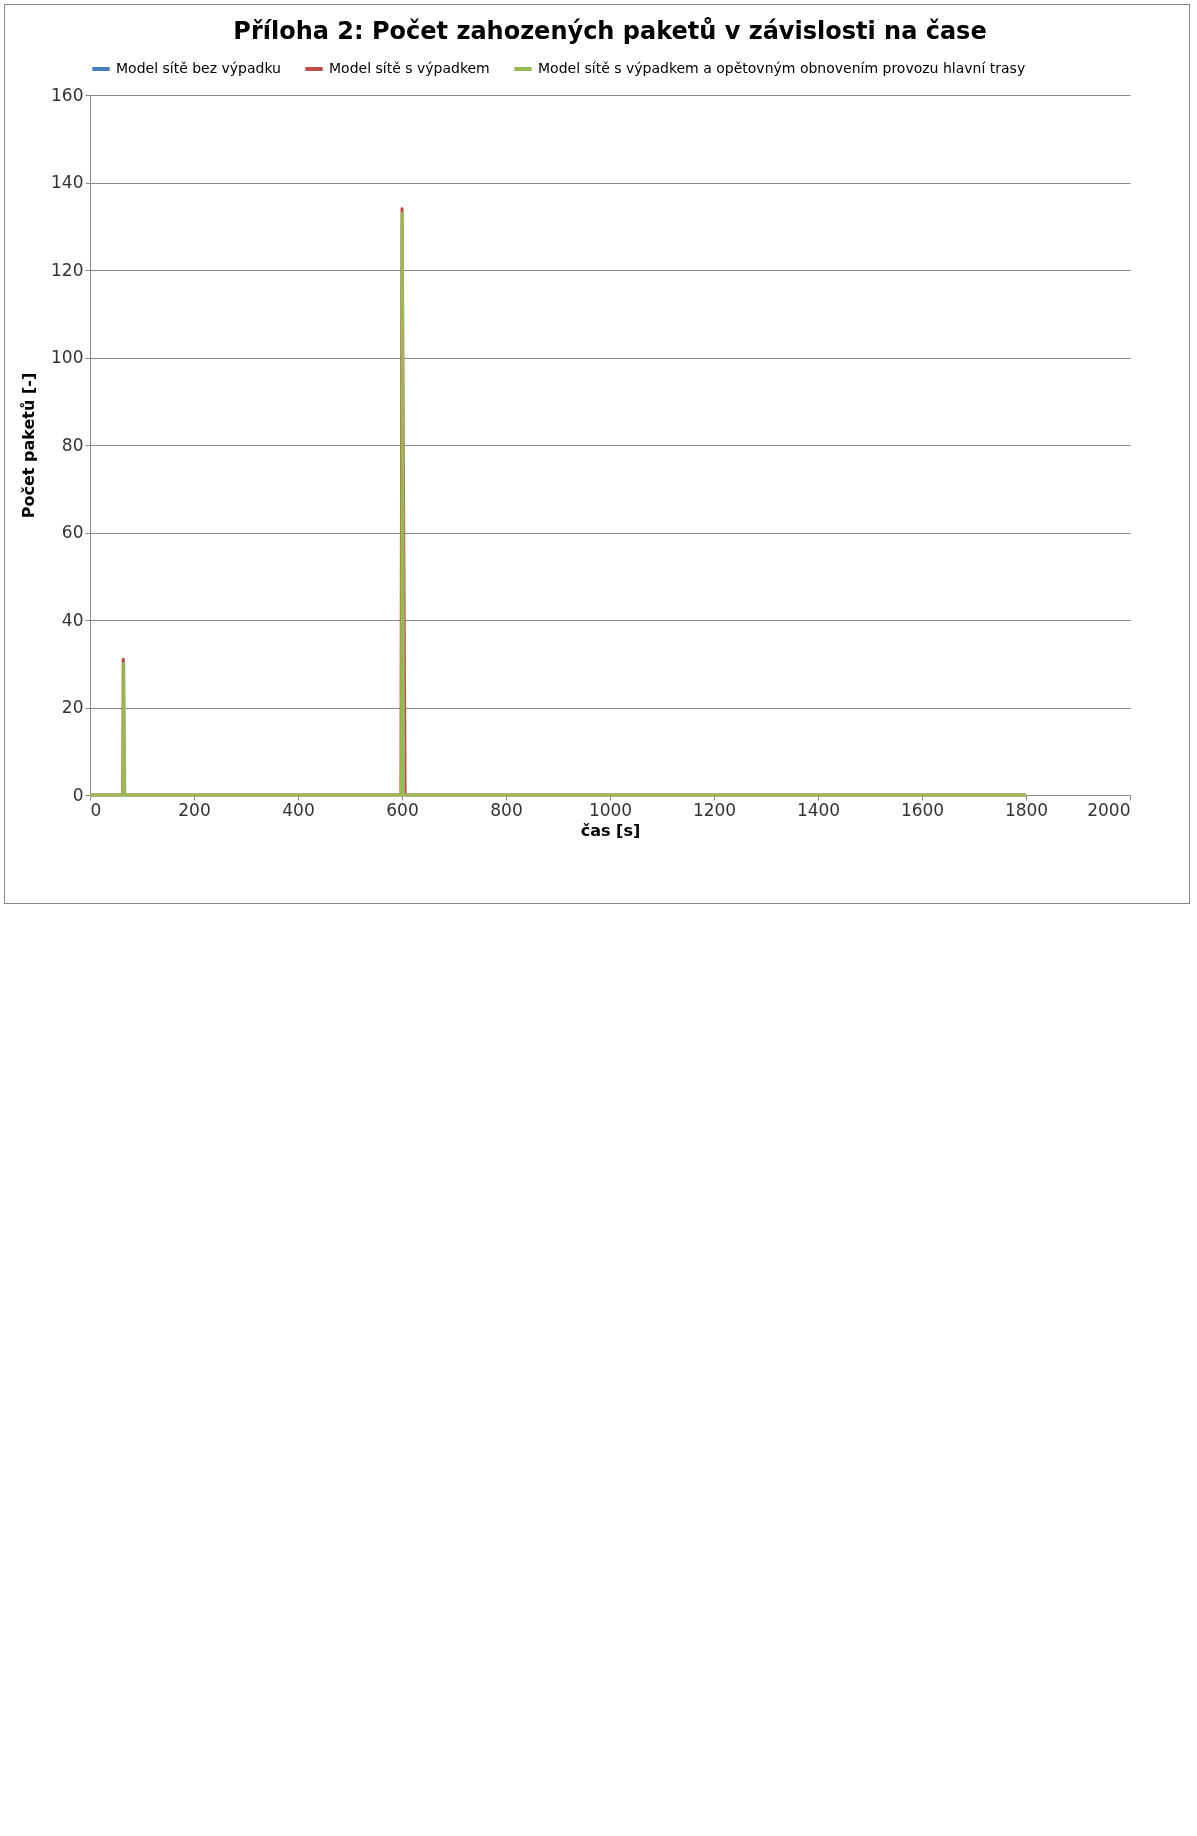 The width and height of the screenshot is (1197, 1836). What do you see at coordinates (72, 707) in the screenshot?
I see `y-tick-label: 20` at bounding box center [72, 707].